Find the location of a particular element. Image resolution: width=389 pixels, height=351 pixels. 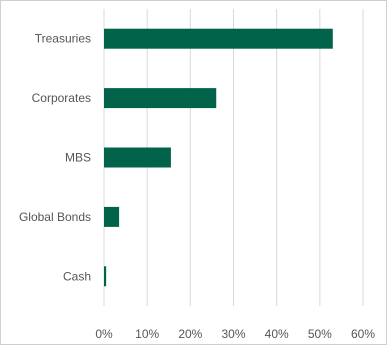

x-tick-labels: 0% 10% 20% 30% 40% 50% 60% is located at coordinates (235, 334).